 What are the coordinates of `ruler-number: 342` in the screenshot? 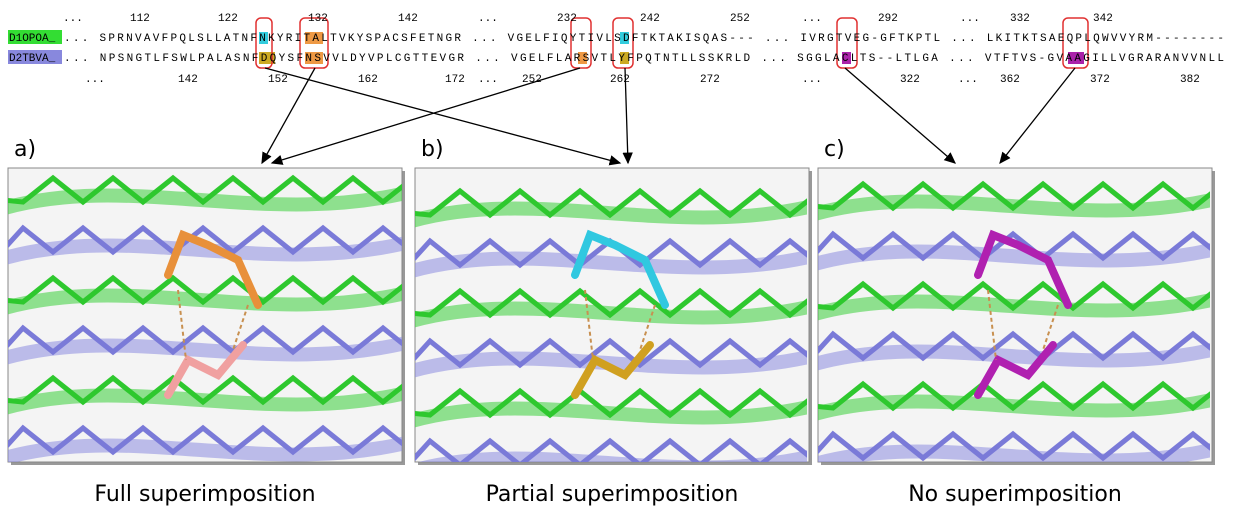 It's located at (1103, 19).